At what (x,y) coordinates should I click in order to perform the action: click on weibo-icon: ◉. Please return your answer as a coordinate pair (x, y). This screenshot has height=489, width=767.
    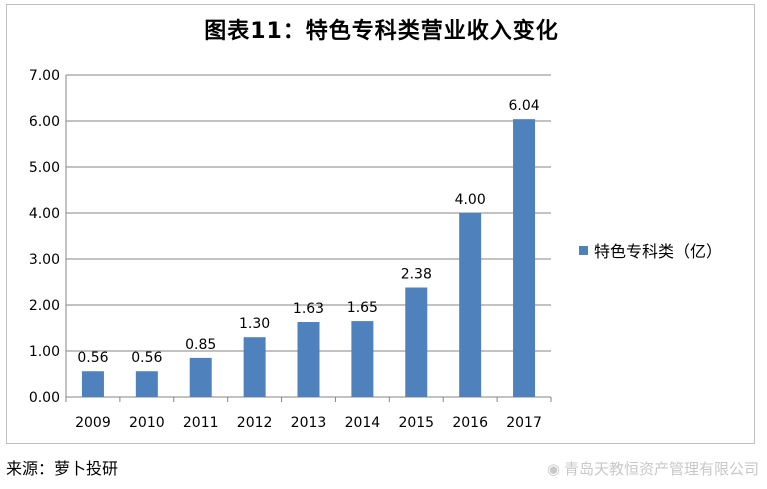
    Looking at the image, I should click on (553, 468).